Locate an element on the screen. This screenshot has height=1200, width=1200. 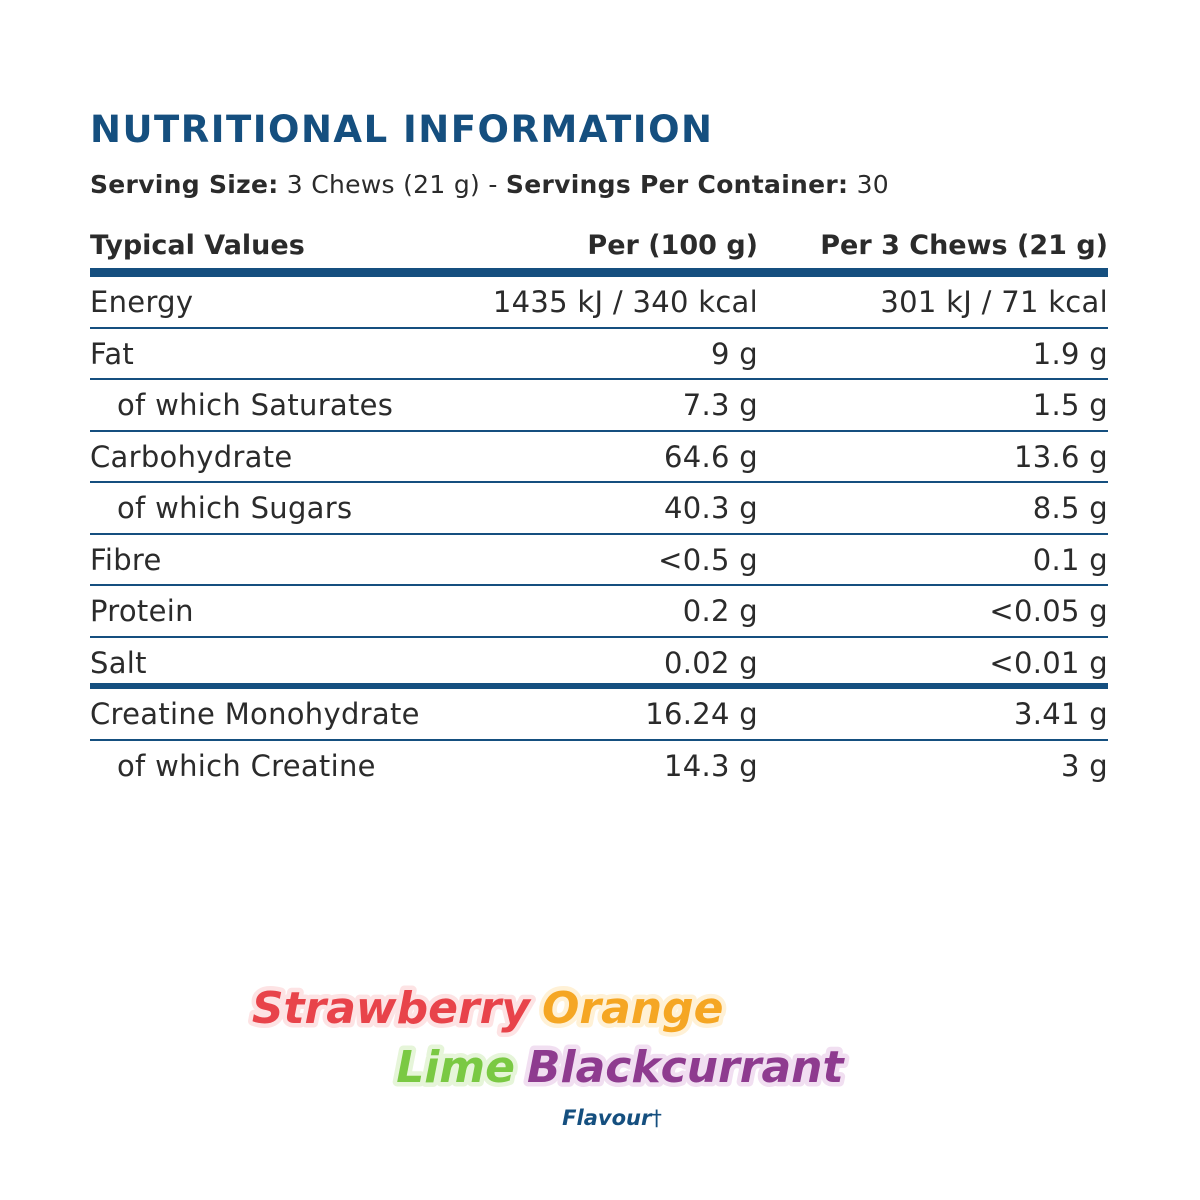
row-per-serving: 8.5 g is located at coordinates (1070, 508).